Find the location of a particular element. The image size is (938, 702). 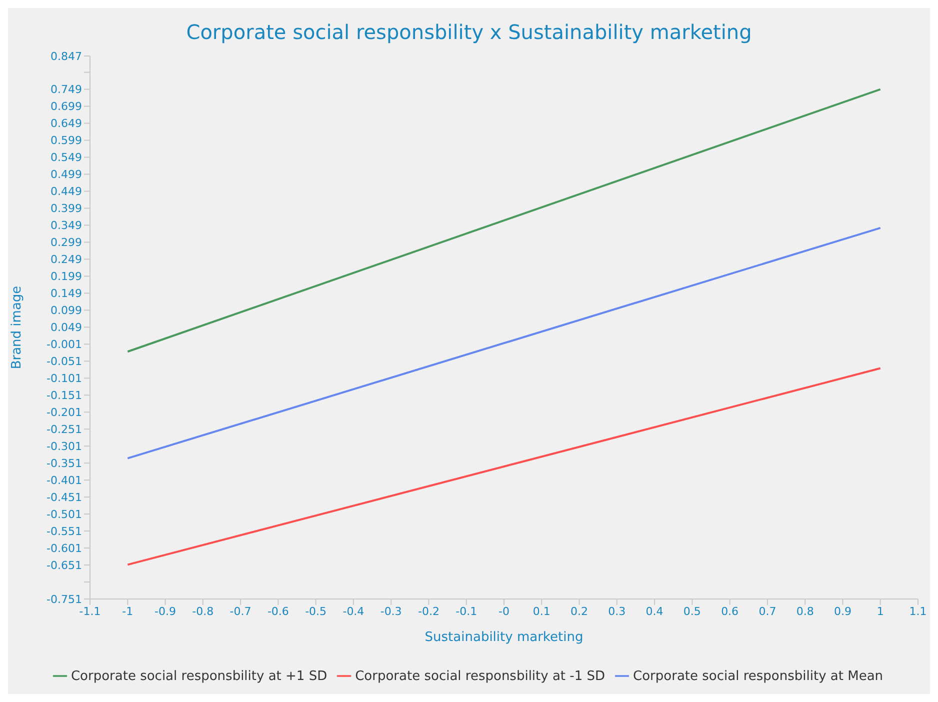

y-tick-label: -0.651 is located at coordinates (64, 565).